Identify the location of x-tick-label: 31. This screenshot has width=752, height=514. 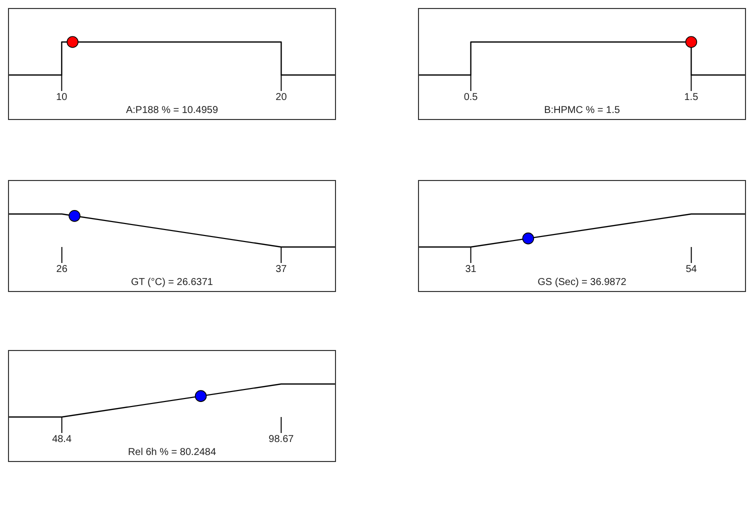
(471, 270).